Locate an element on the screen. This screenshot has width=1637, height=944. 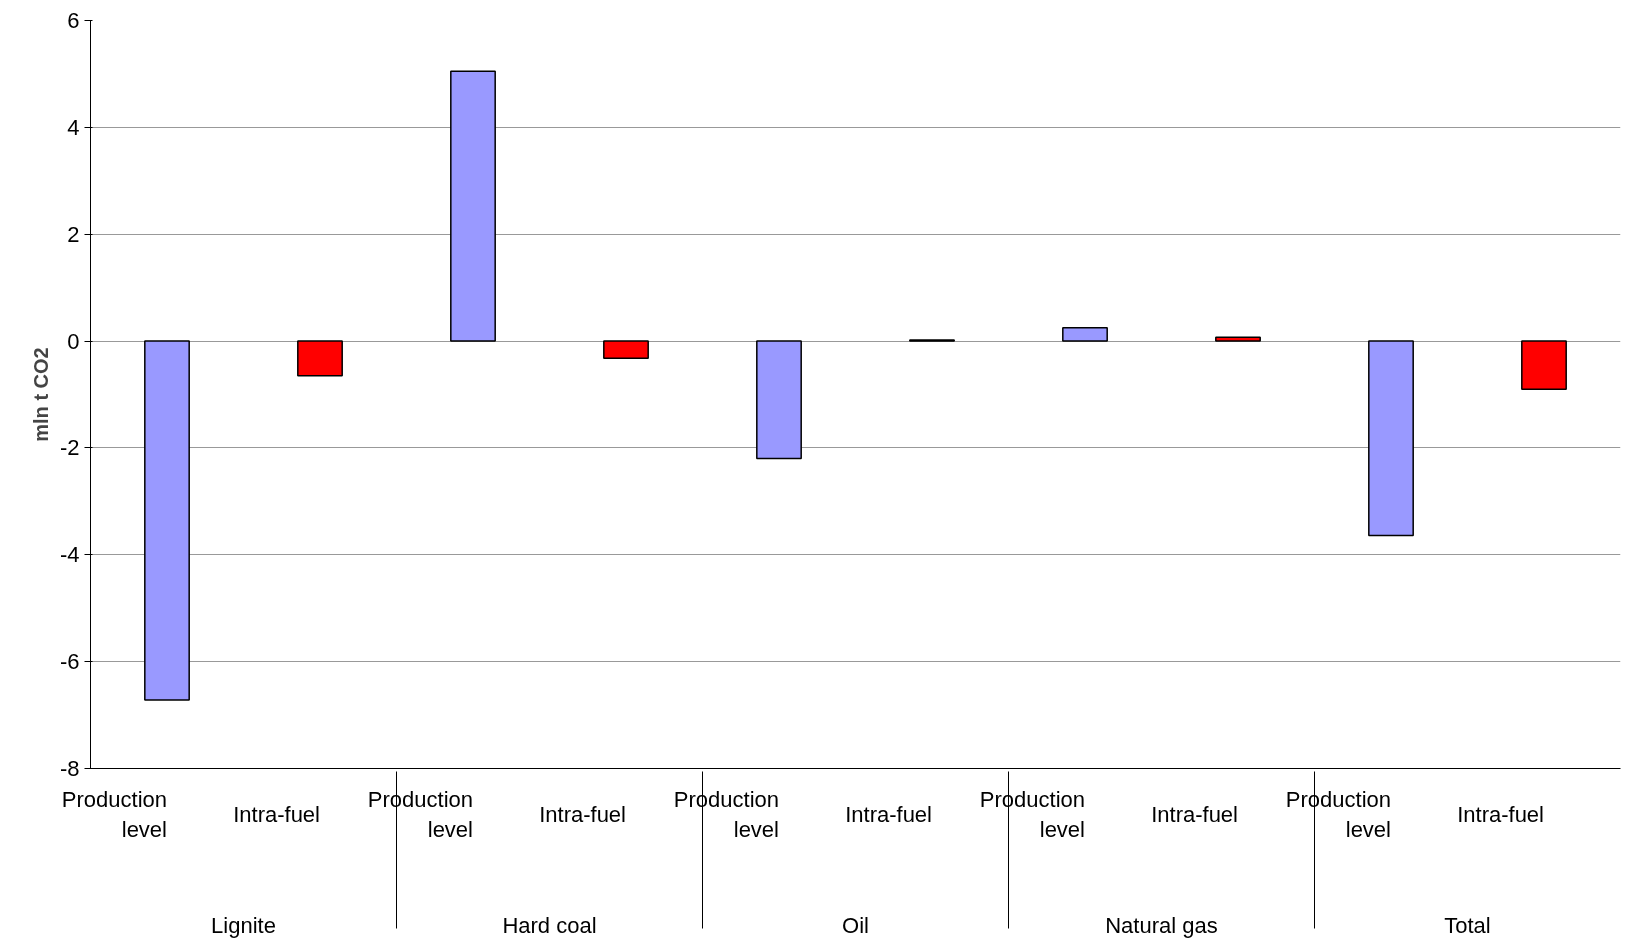
y-tick-label: 6 is located at coordinates (73, 20).